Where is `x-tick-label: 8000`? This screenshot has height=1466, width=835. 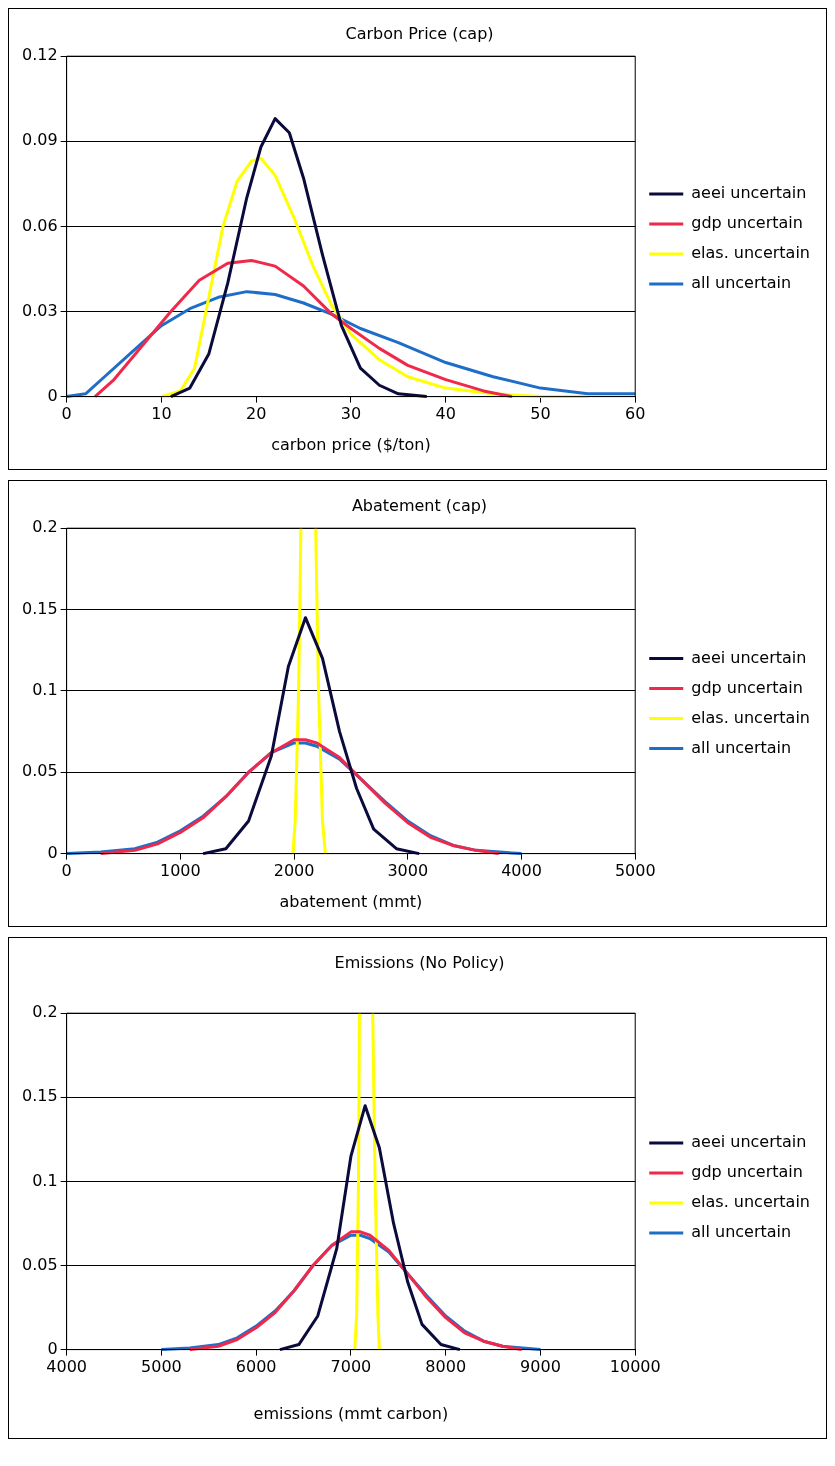
x-tick-label: 8000 is located at coordinates (446, 1367).